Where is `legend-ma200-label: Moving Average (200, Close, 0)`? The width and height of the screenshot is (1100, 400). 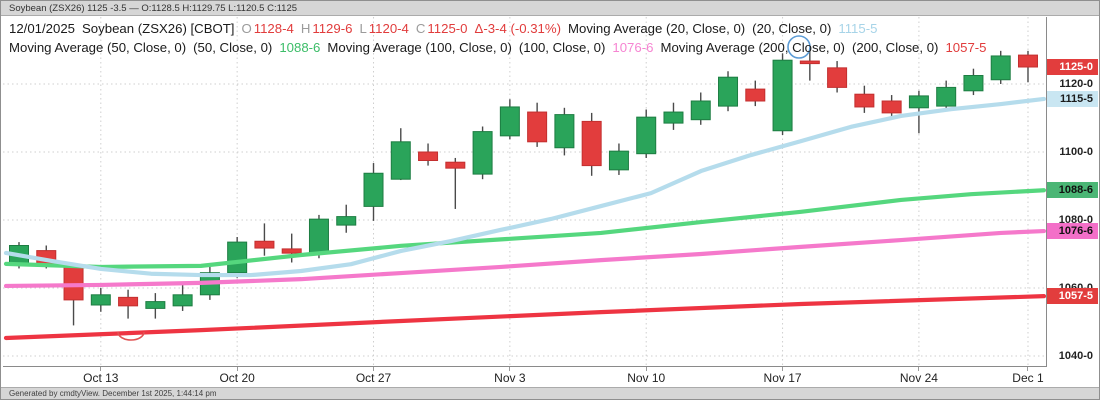
legend-ma200-label: Moving Average (200, Close, 0) is located at coordinates (752, 47).